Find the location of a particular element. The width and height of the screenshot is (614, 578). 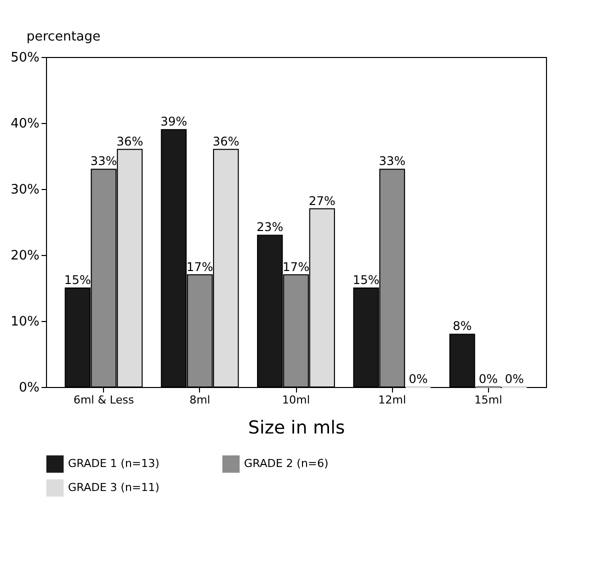

y-tick-label: 20% is located at coordinates (25, 256).